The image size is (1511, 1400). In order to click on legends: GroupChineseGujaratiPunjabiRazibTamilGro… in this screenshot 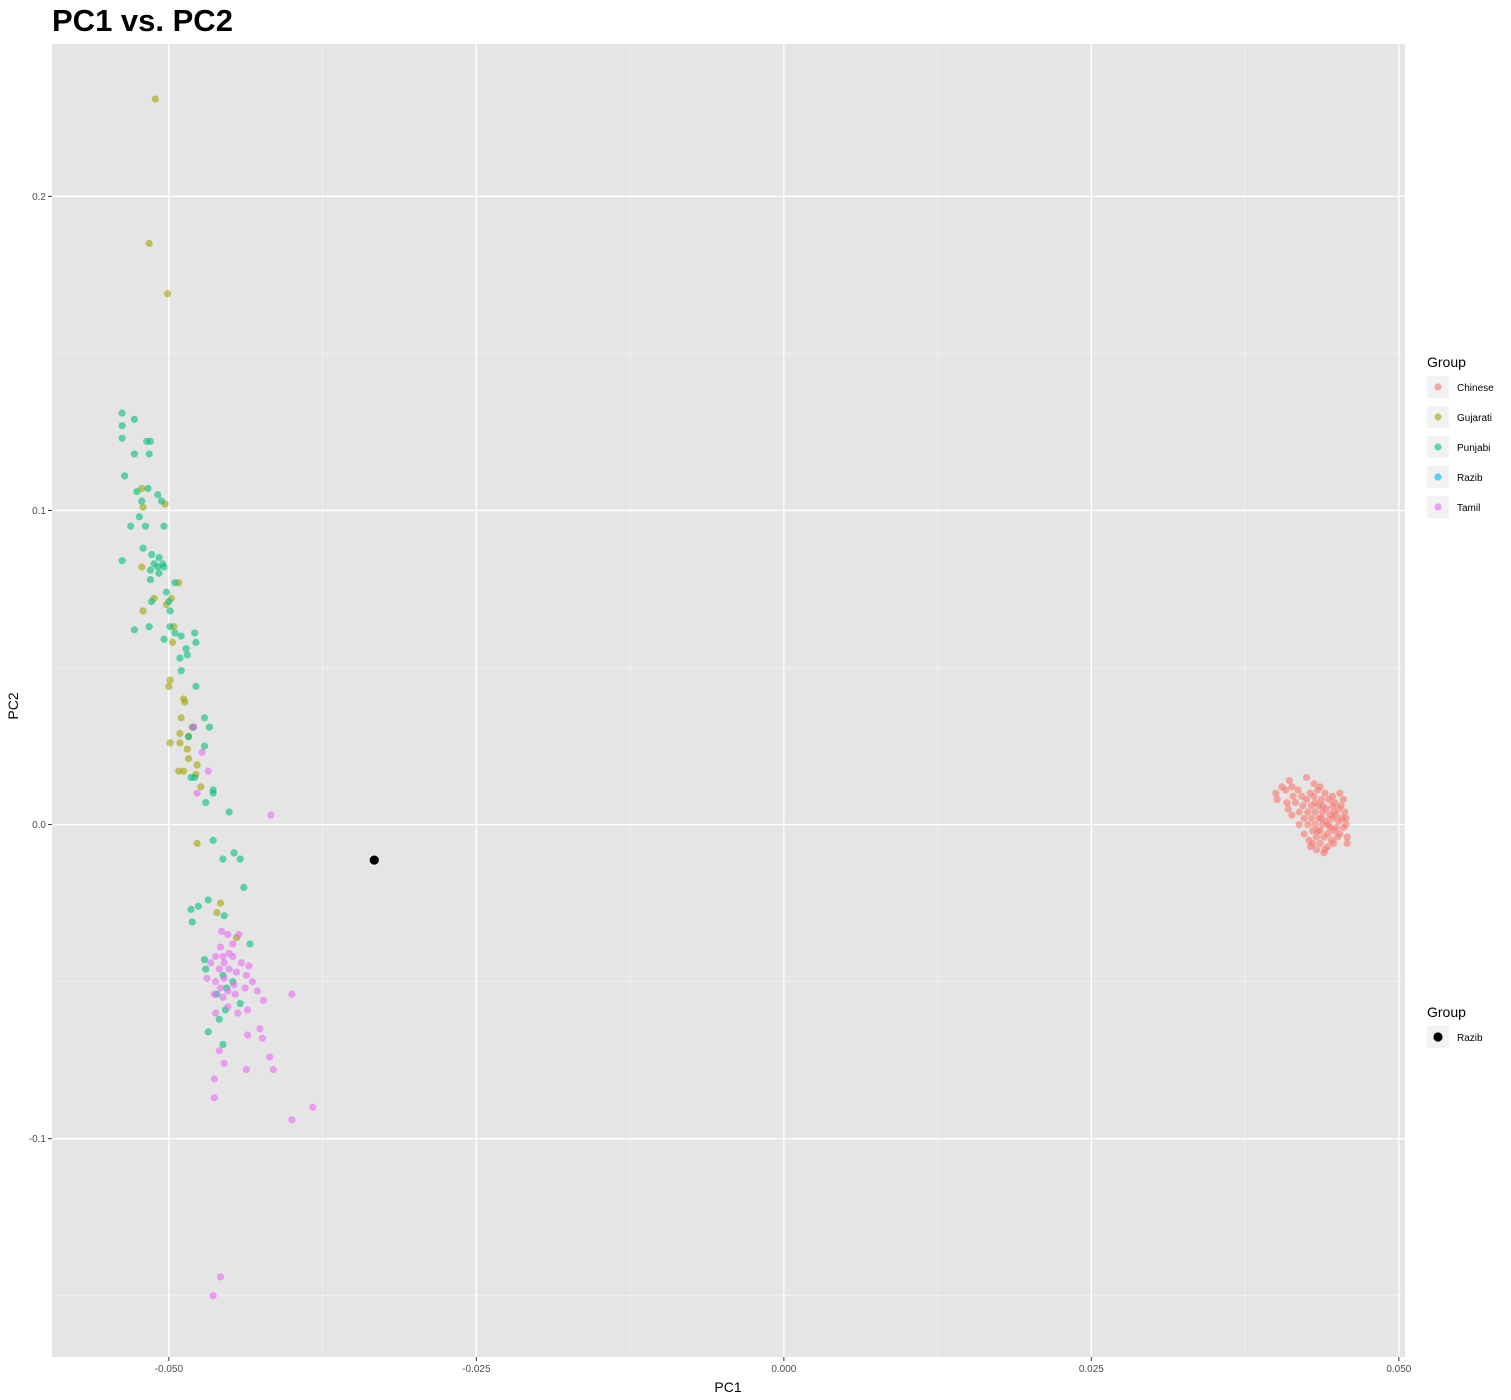, I will do `click(1460, 701)`.